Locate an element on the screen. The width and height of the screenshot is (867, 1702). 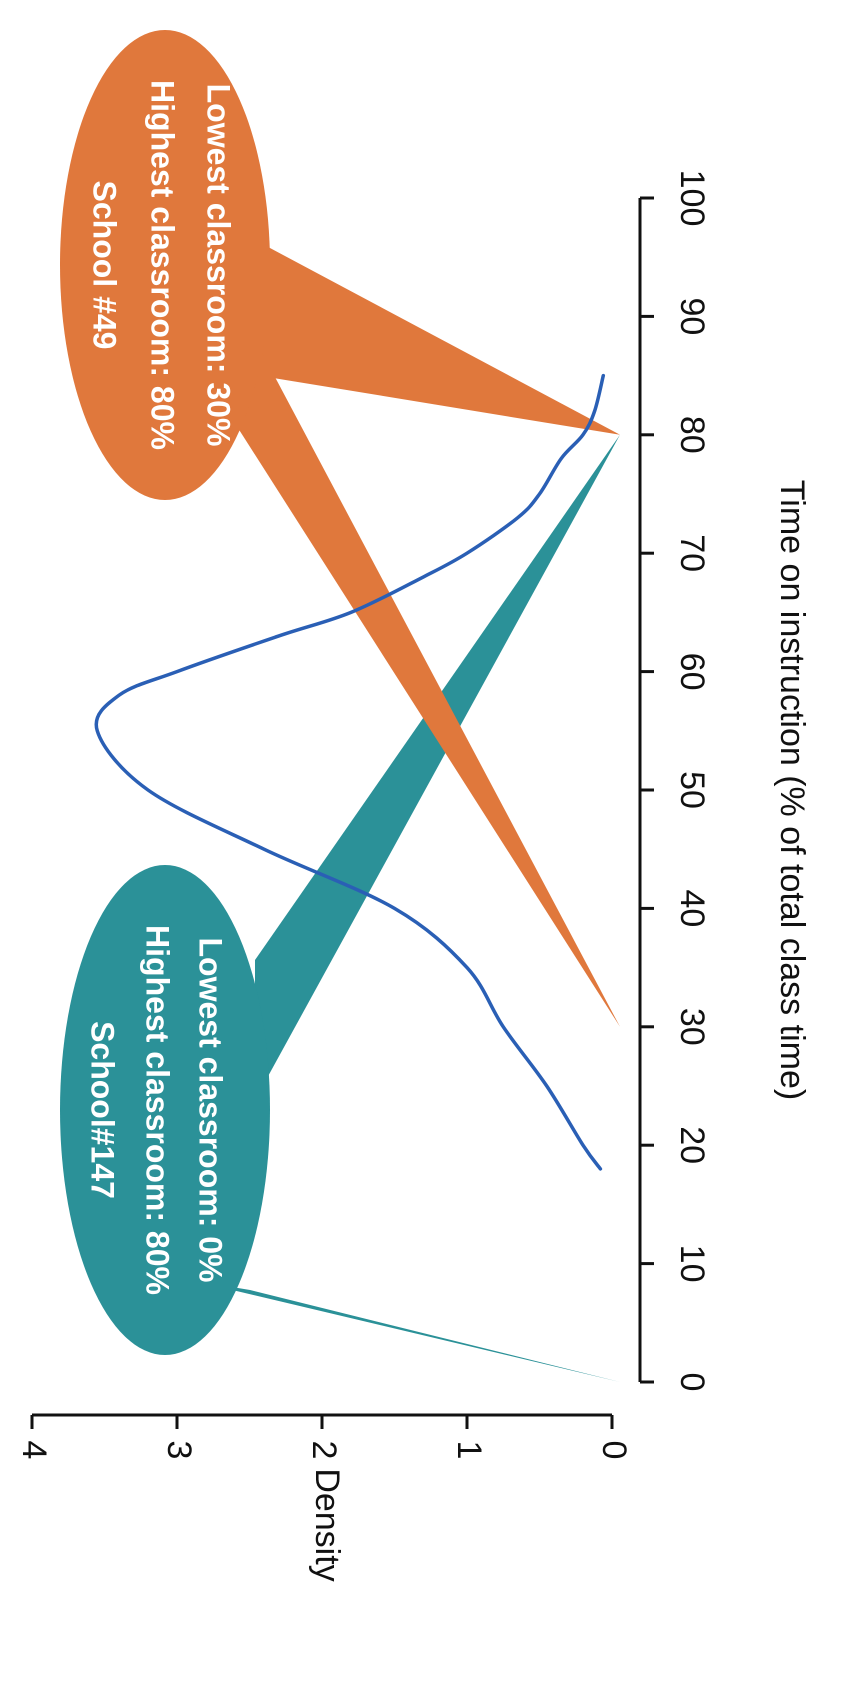
x-tick-label-30: 30 is located at coordinates (692, 1027).